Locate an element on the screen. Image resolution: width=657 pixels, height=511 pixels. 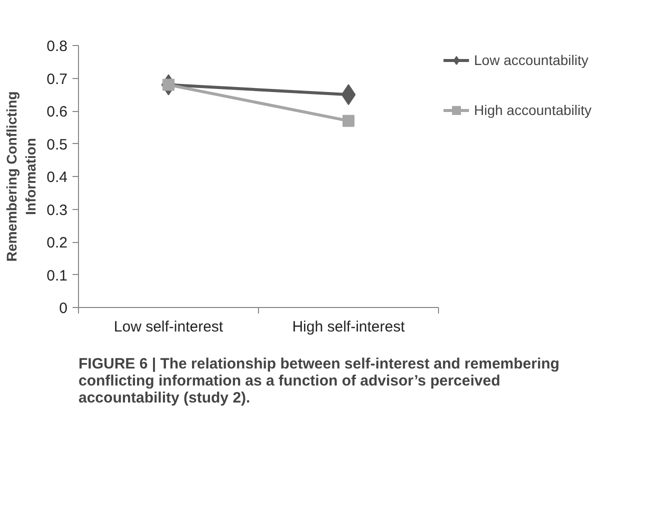
y-tick-label: 0.7 is located at coordinates (57, 79).